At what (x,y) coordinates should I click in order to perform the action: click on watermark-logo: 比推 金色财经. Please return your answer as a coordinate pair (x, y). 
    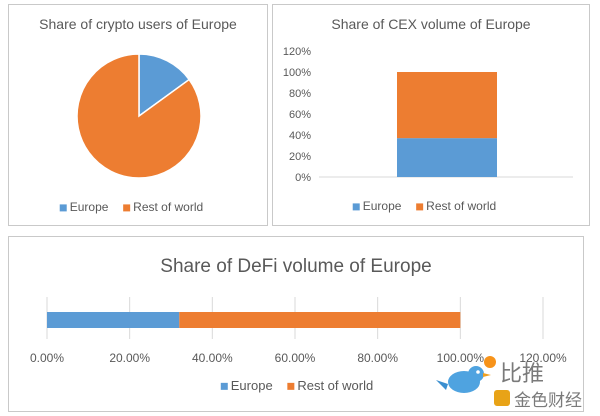
    Looking at the image, I should click on (514, 382).